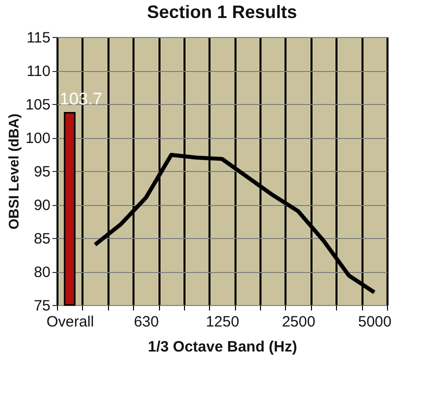 This screenshot has width=444, height=404. I want to click on y-tick-label: 85, so click(42, 239).